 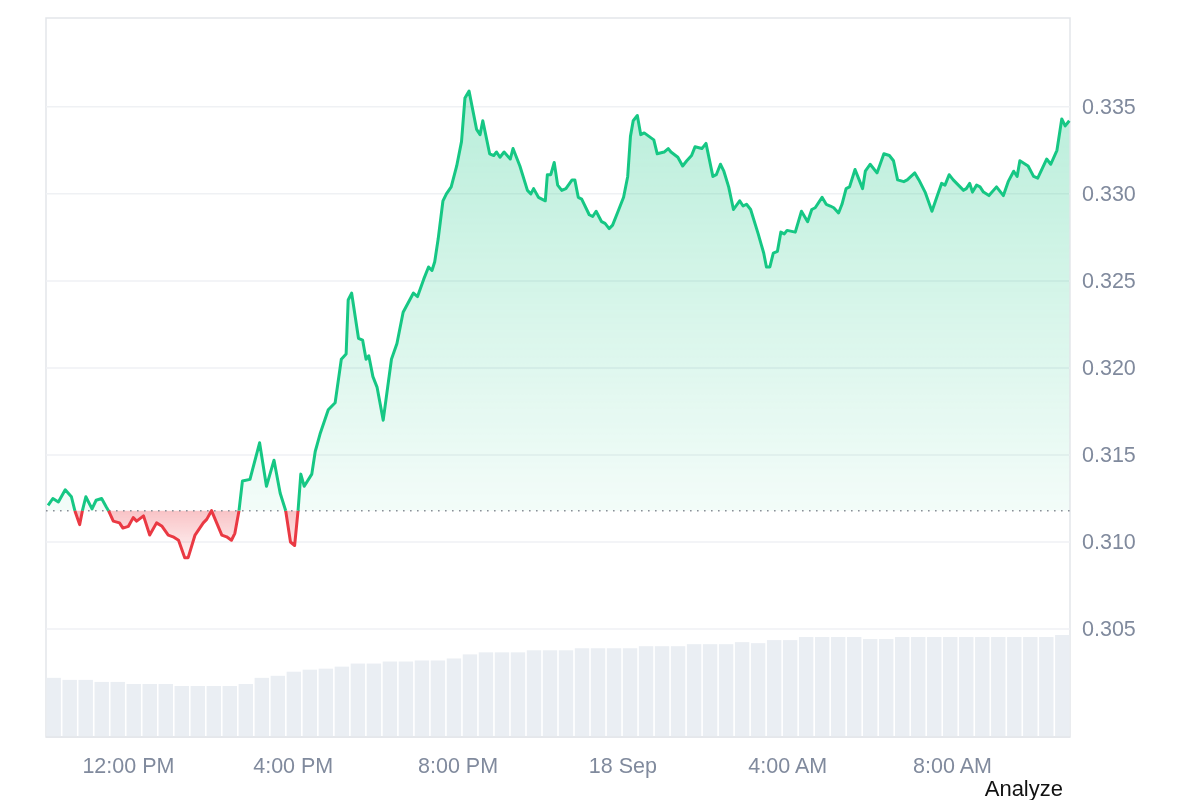 I want to click on y-tick-label: 0.310, so click(x=1109, y=542).